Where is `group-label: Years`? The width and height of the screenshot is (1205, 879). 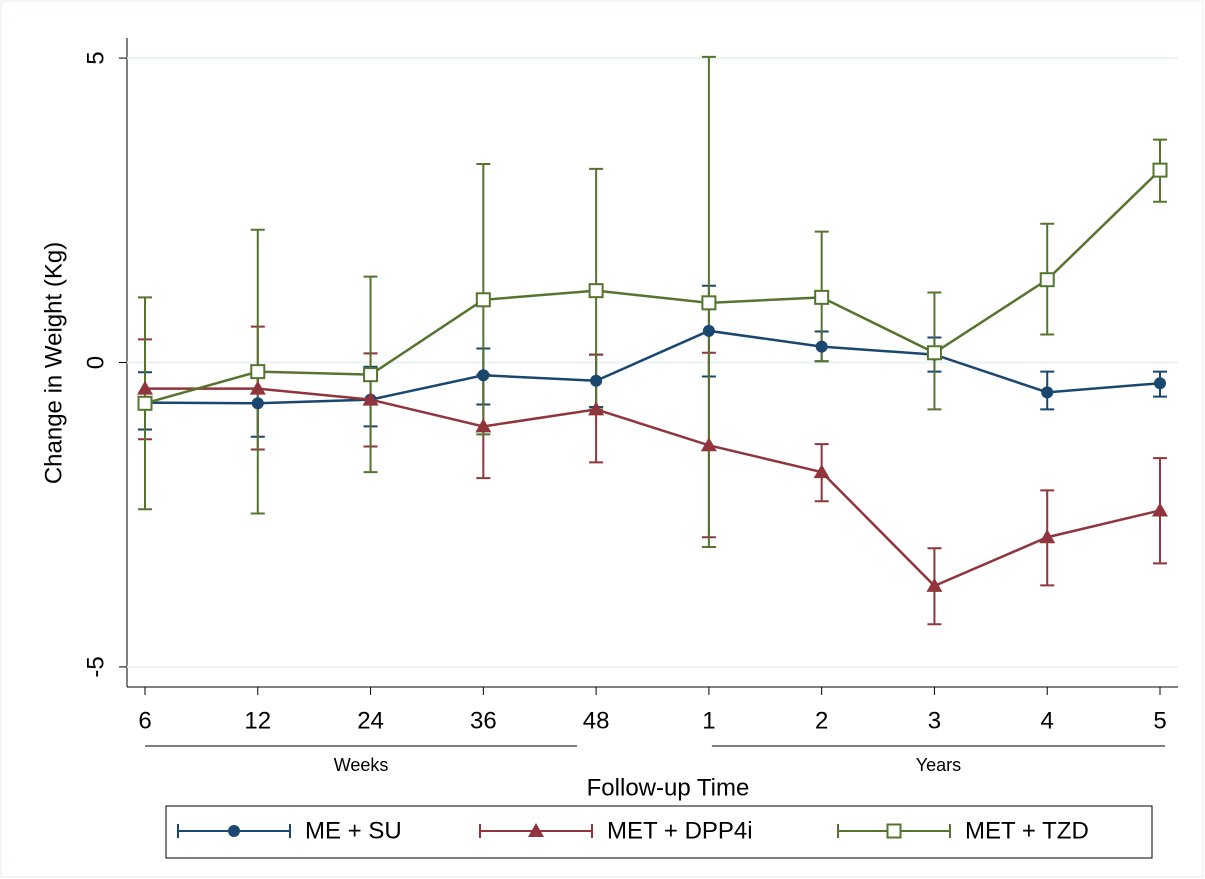 group-label: Years is located at coordinates (938, 765).